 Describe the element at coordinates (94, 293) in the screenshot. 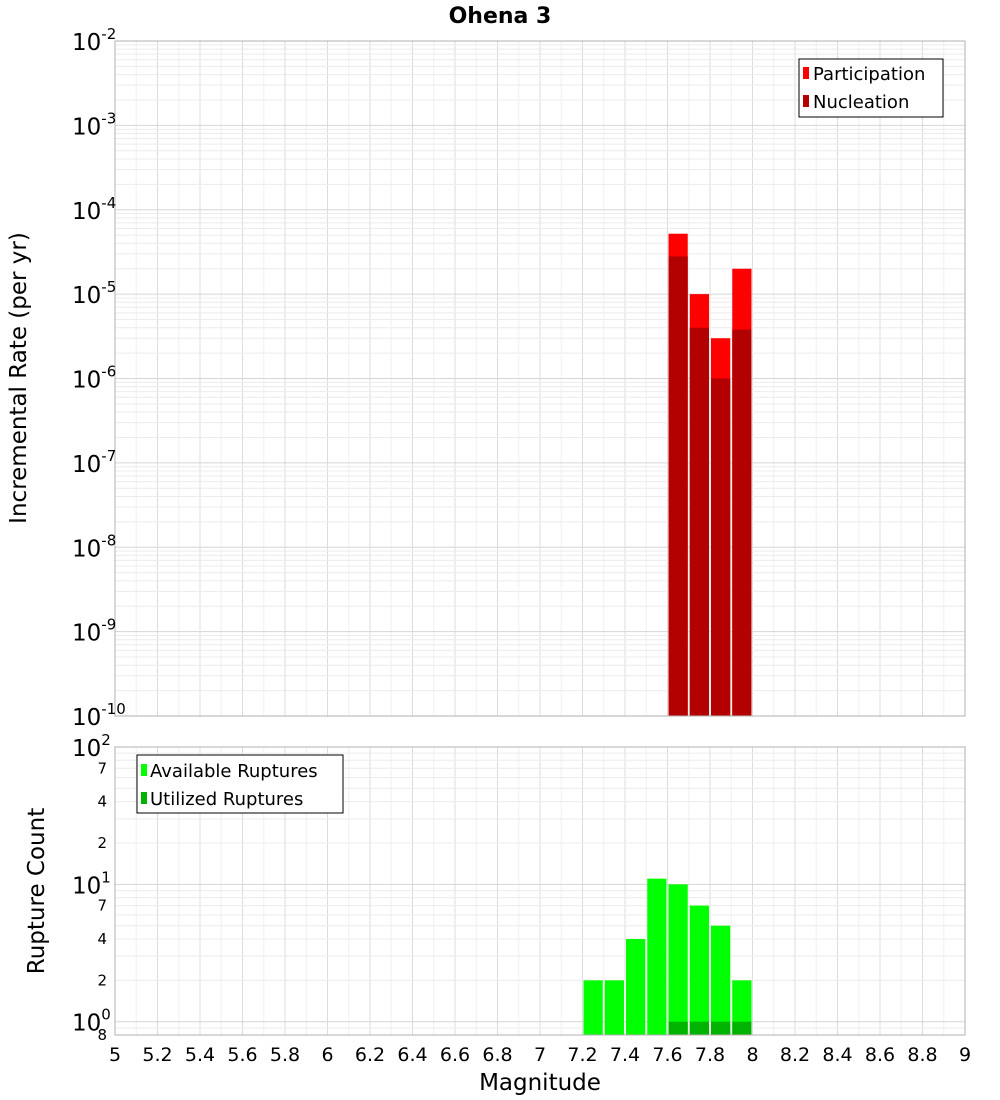

I see `rate-decade-label-5: 10-5` at that location.